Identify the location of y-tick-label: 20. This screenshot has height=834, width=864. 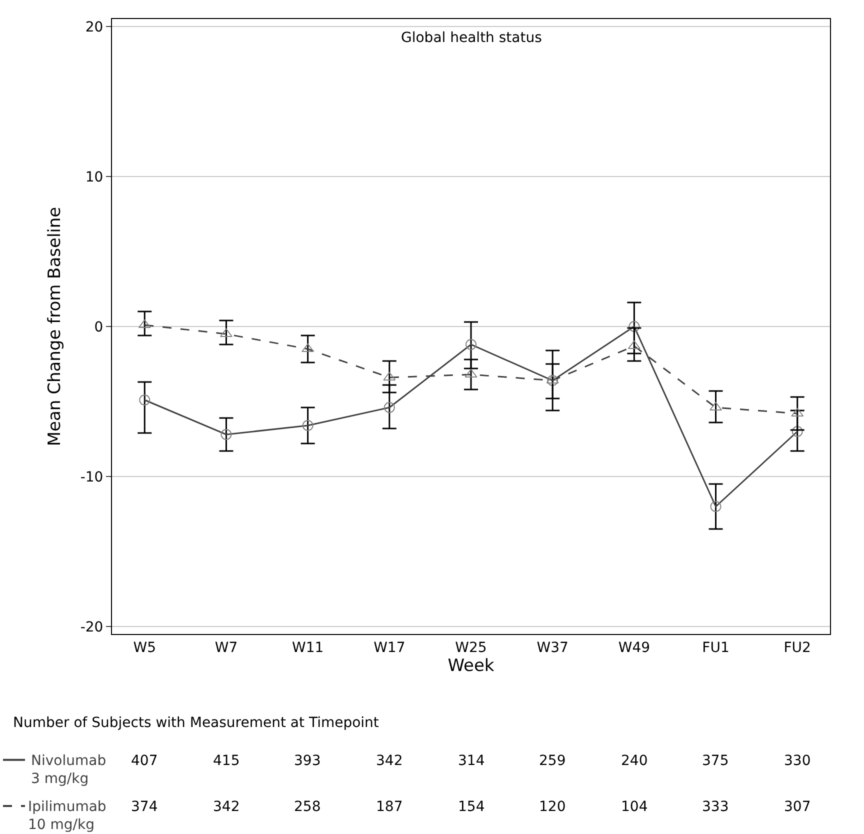
(94, 27).